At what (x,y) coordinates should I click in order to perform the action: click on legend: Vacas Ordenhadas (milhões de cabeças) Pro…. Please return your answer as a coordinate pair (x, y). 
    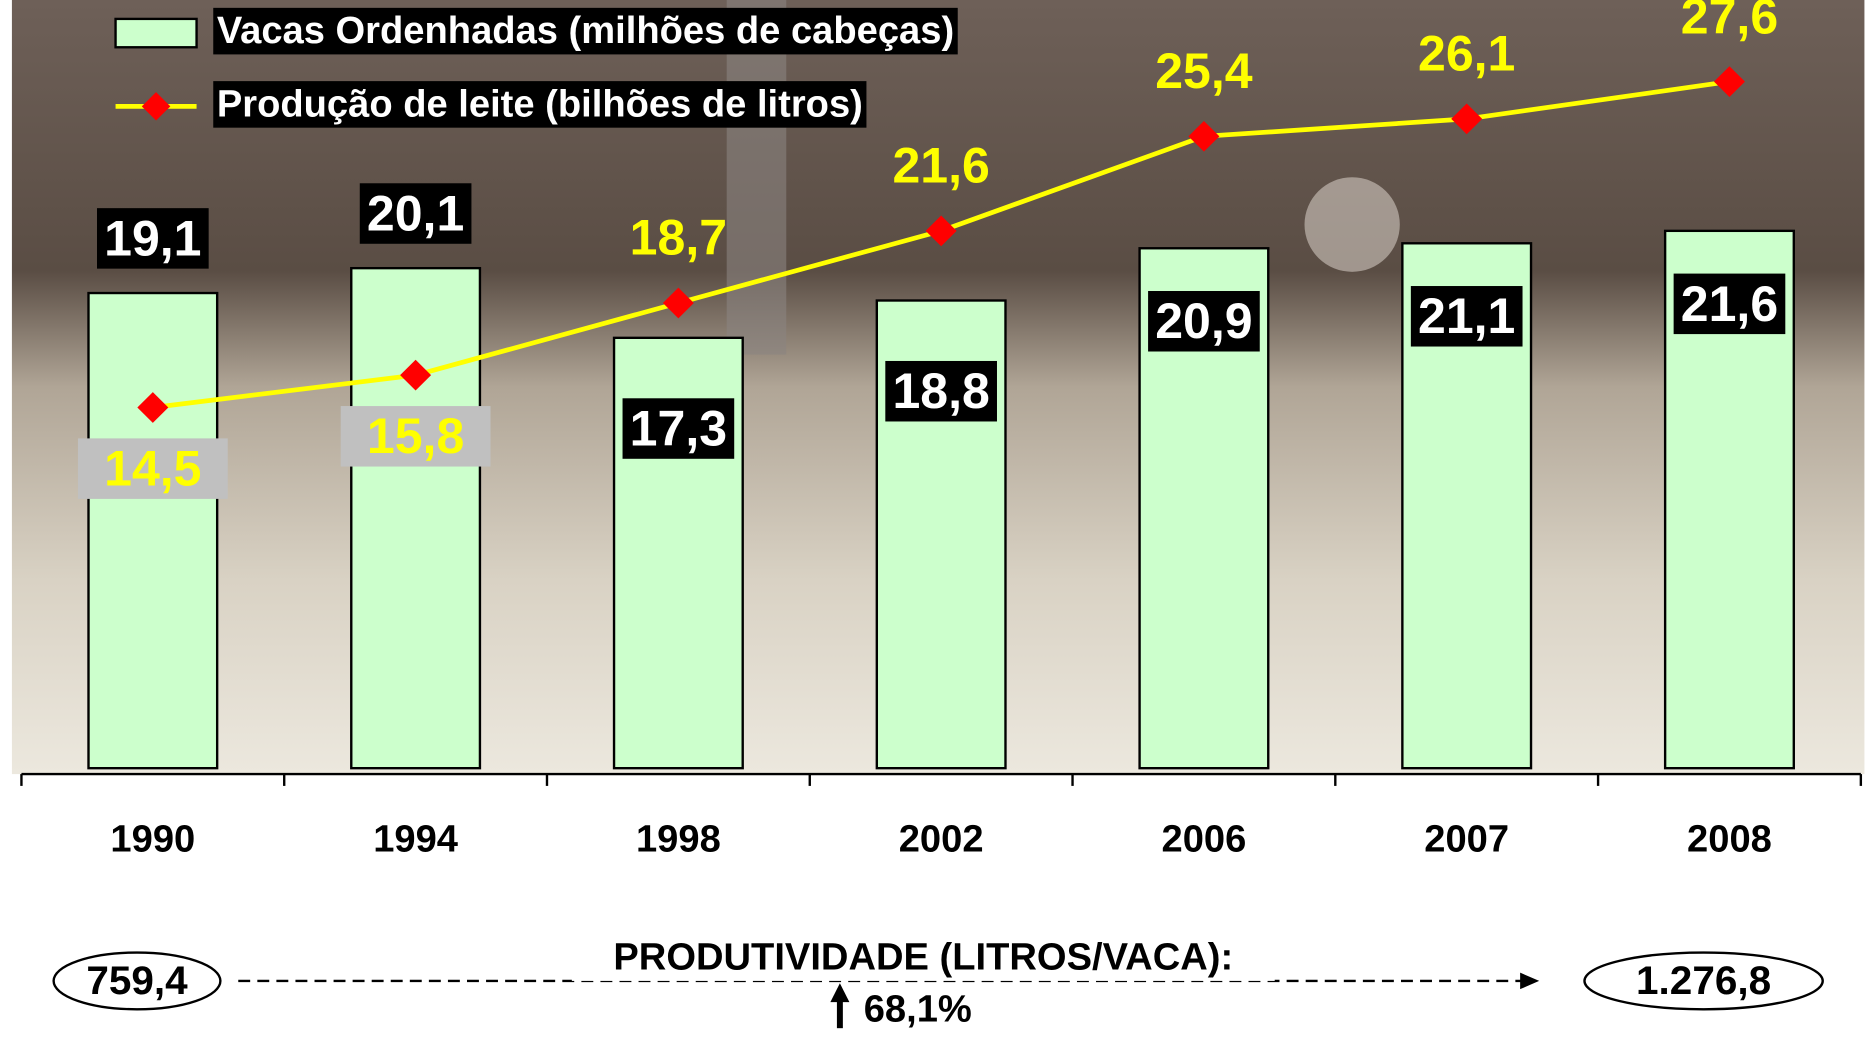
    Looking at the image, I should click on (536, 67).